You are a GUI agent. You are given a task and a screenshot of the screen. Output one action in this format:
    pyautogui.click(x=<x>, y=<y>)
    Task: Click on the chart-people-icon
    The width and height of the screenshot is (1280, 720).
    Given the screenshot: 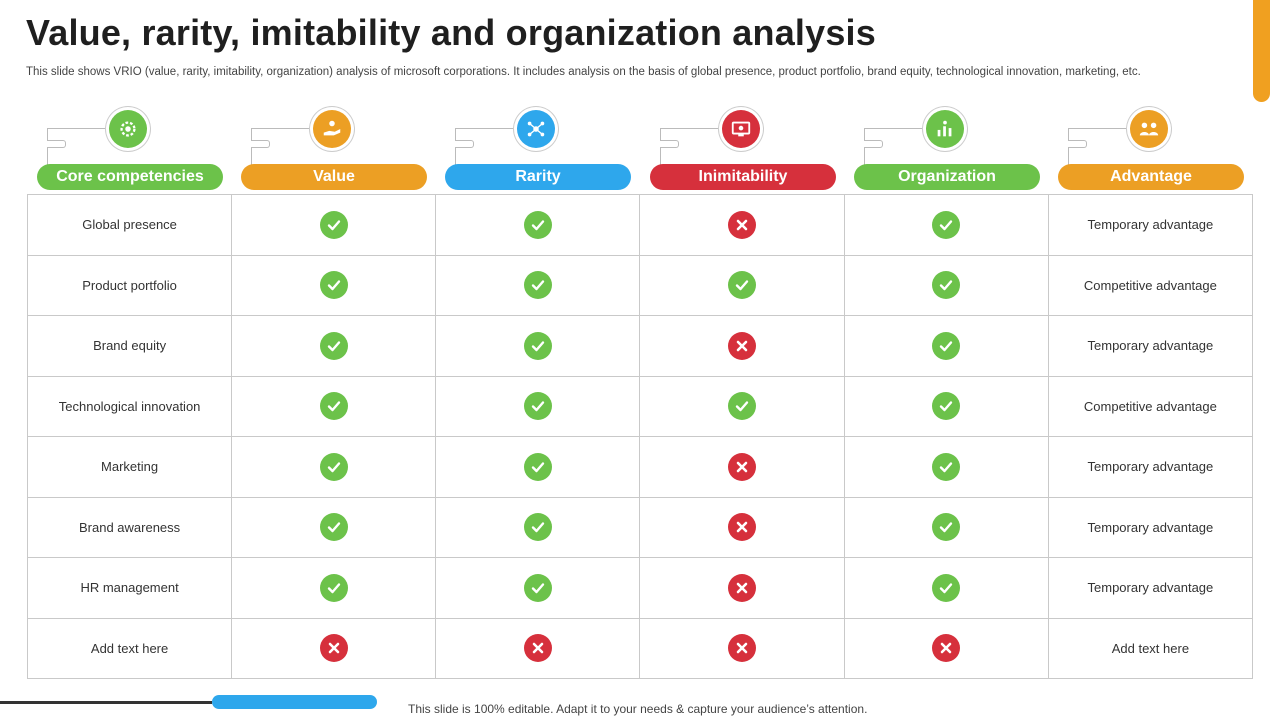 What is the action you would take?
    pyautogui.click(x=945, y=129)
    